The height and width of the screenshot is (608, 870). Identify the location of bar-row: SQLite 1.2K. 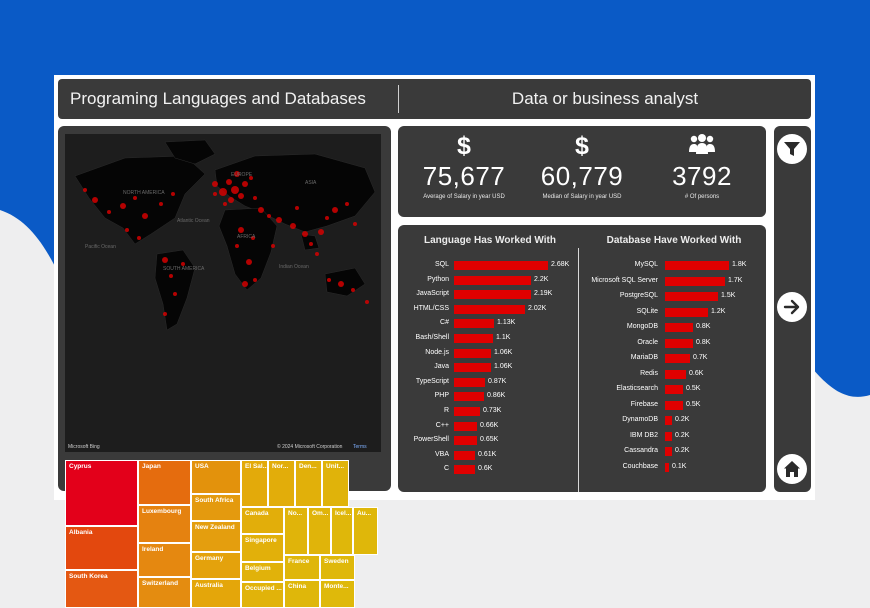
(582, 312).